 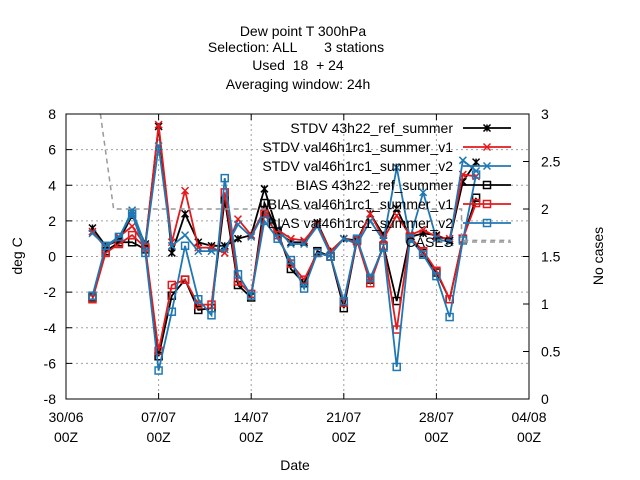 I want to click on legend-label: STDV val46h1rc1_summer_v1, so click(x=357, y=147).